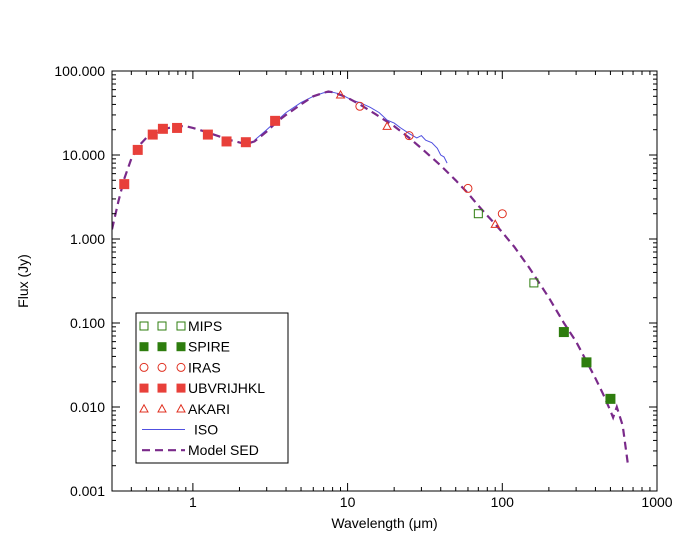 Image resolution: width=692 pixels, height=554 pixels. I want to click on legend-label-akari: AKARI, so click(209, 409).